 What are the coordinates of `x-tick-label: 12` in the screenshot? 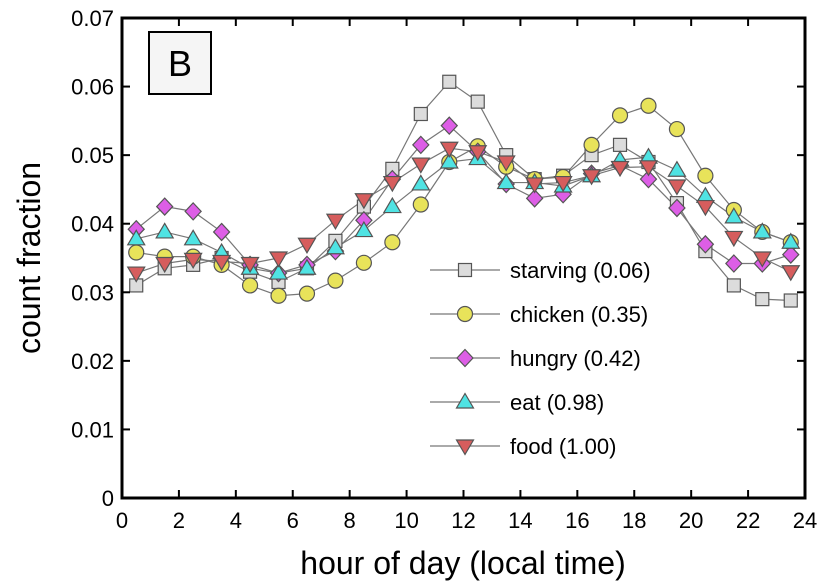 It's located at (463, 520).